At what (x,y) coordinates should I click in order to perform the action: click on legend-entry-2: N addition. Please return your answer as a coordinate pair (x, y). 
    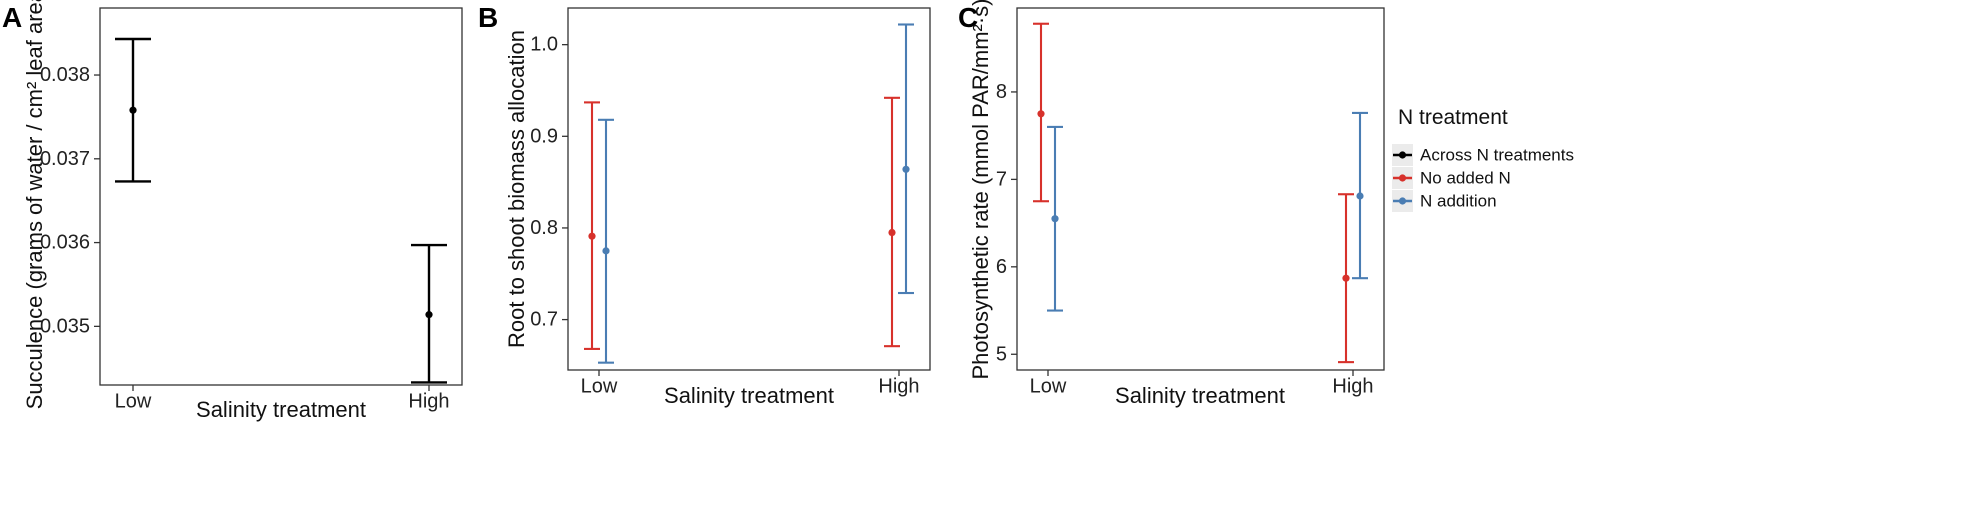
    Looking at the image, I should click on (1444, 201).